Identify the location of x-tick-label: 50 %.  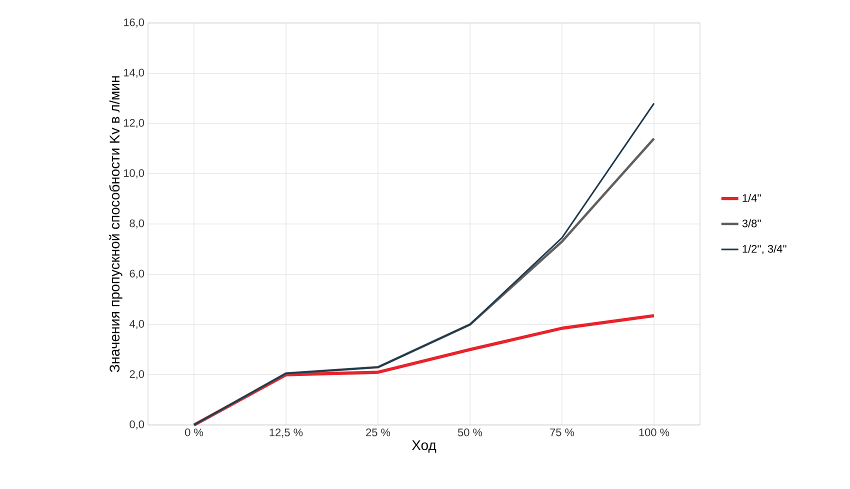
(470, 432).